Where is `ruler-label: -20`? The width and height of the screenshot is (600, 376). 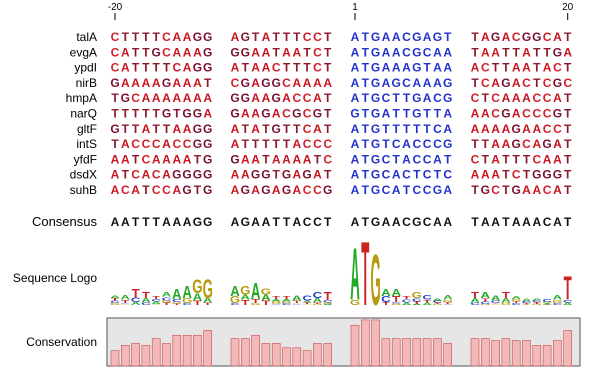
ruler-label: -20 is located at coordinates (115, 7).